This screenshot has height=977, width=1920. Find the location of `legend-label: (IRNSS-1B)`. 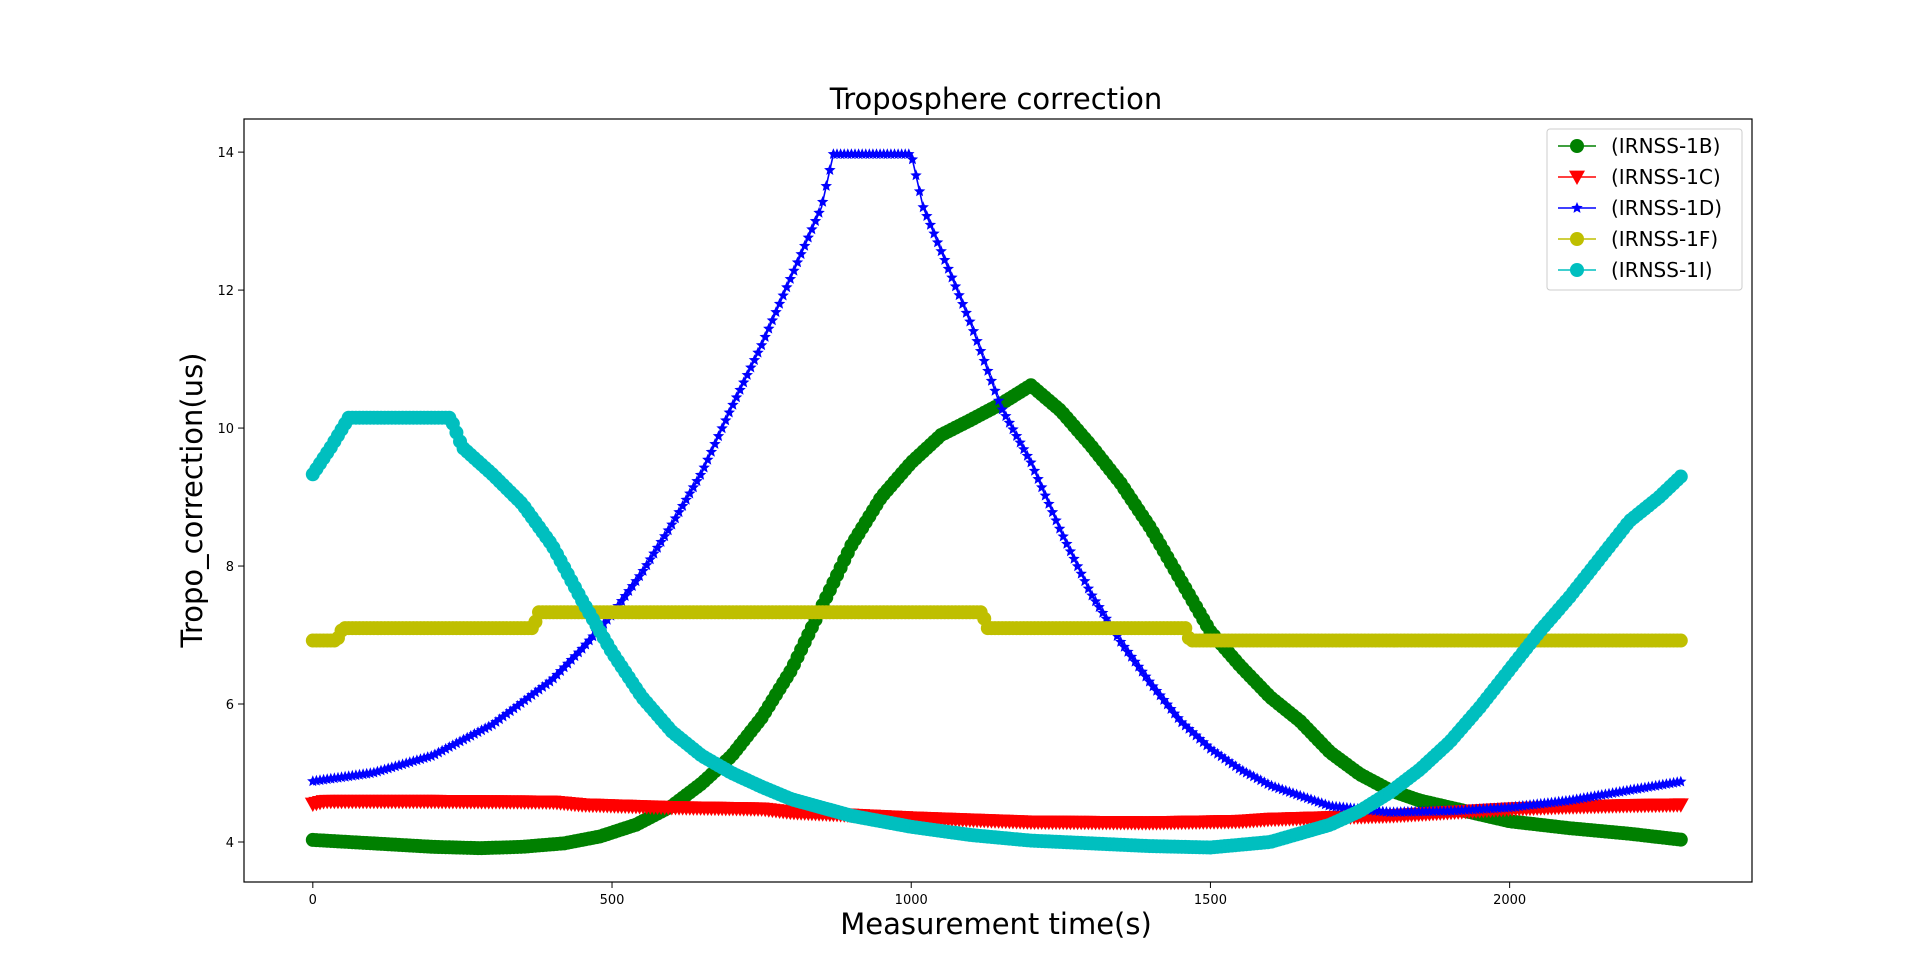

legend-label: (IRNSS-1B) is located at coordinates (1665, 146).